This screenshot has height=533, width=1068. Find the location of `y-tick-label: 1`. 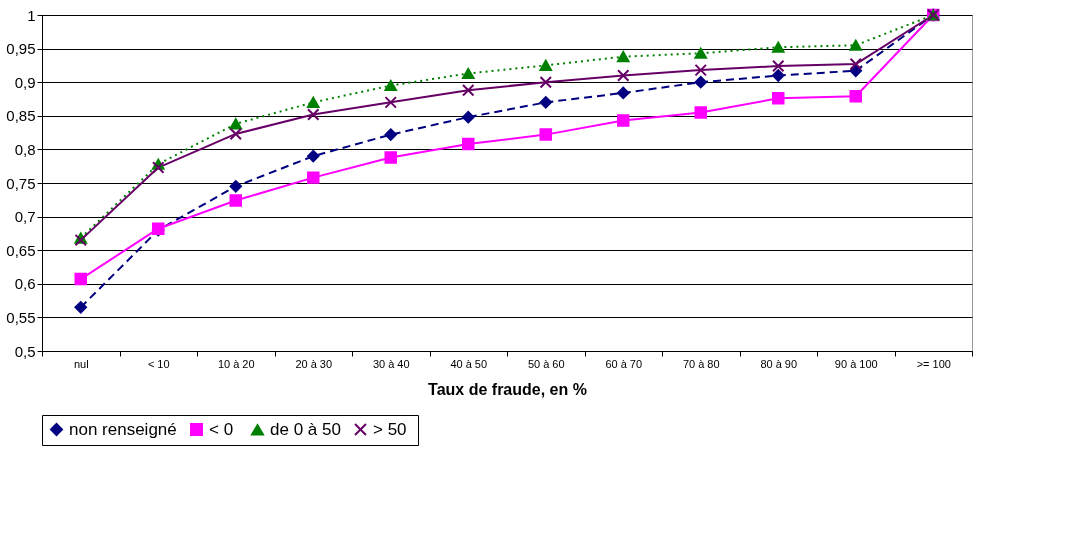

y-tick-label: 1 is located at coordinates (31, 15).